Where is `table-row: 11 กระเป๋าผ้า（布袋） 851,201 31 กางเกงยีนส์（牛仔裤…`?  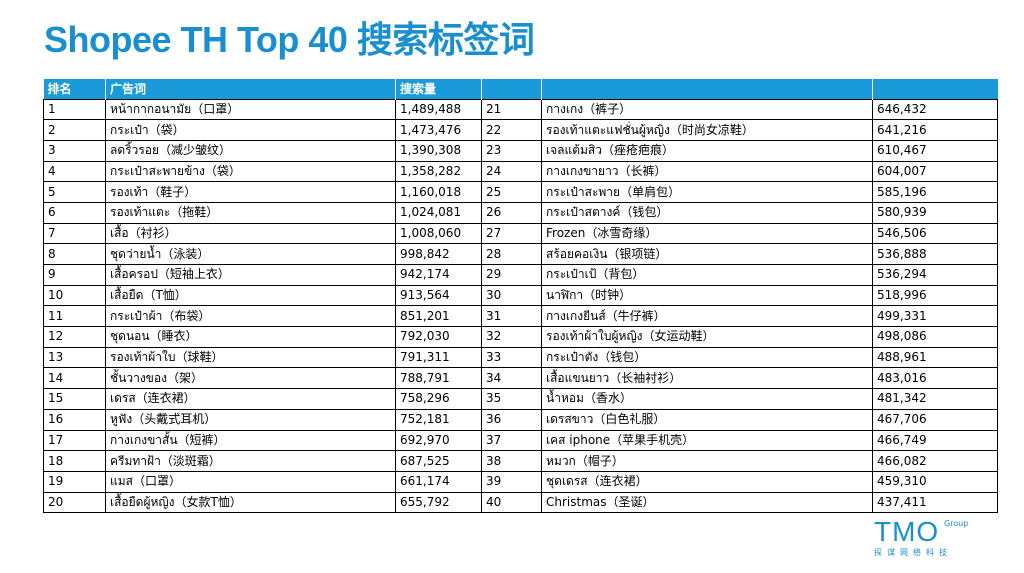
table-row: 11 กระเป๋าผ้า（布袋） 851,201 31 กางเกงยีนส์（牛仔裤… is located at coordinates (520, 316).